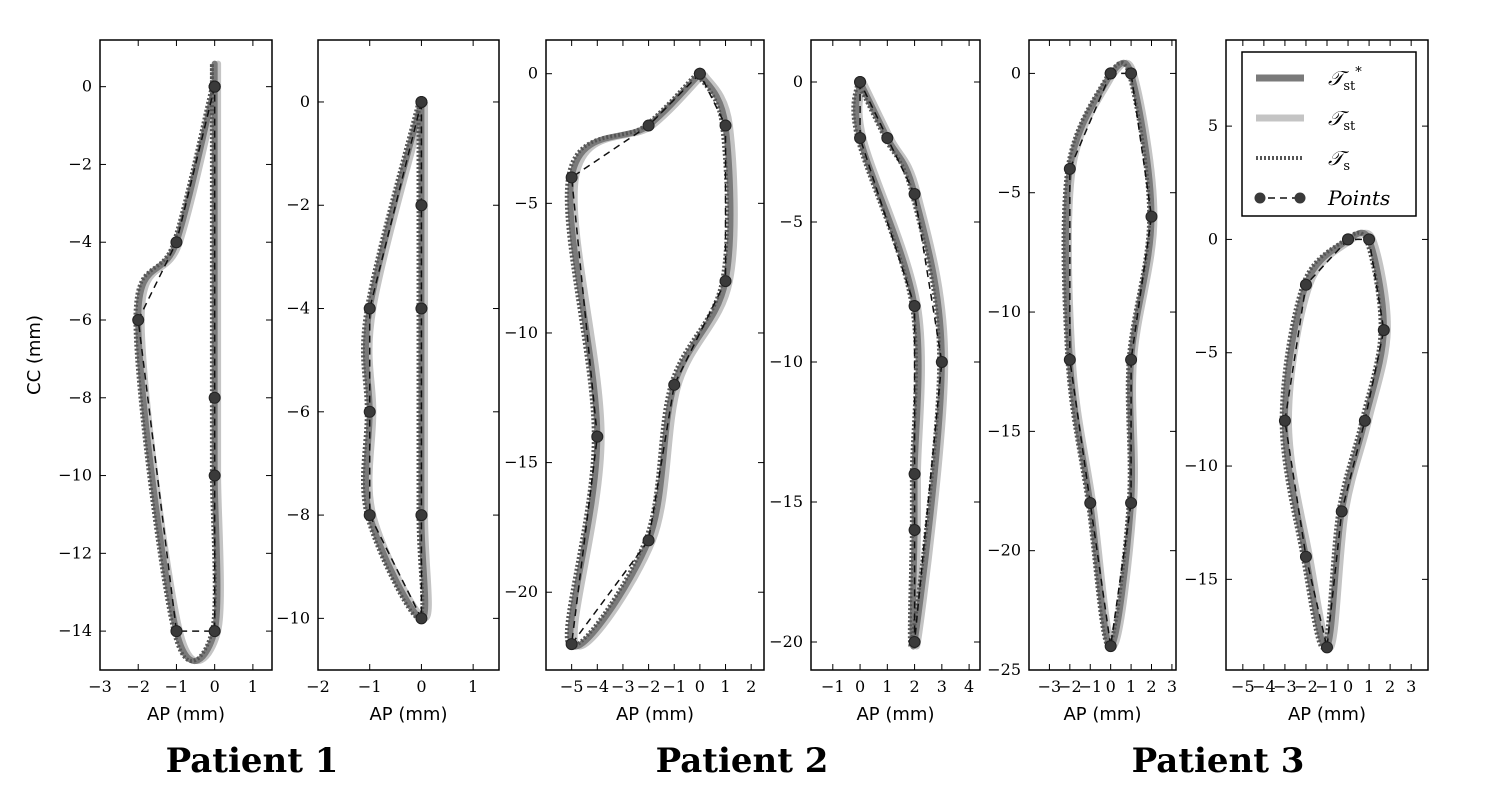 The width and height of the screenshot is (1494, 812). I want to click on legend-entry-tst: 𝒯st, so click(1306, 120).